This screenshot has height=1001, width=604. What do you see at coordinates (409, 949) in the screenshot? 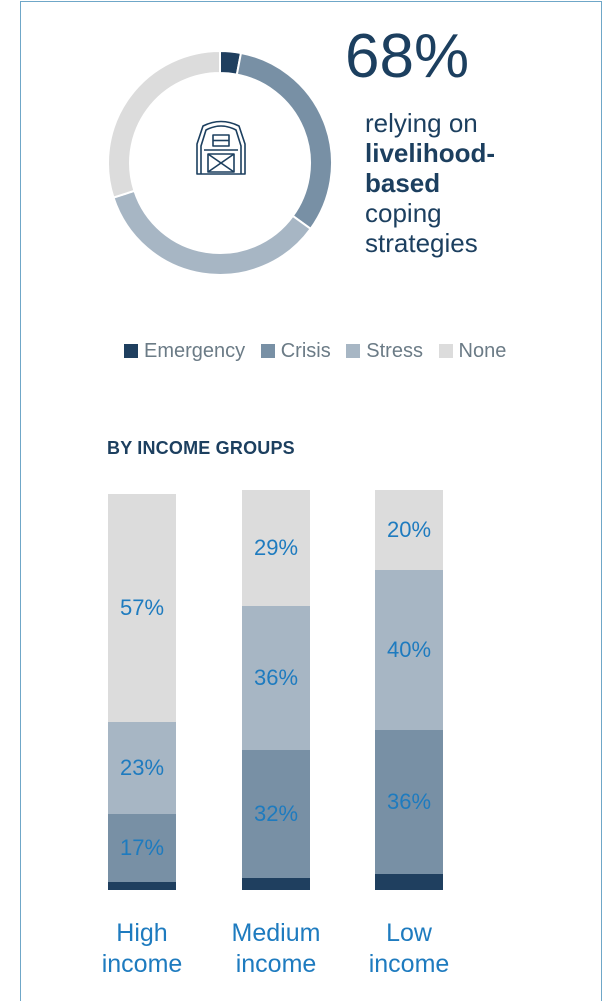
I see `bar-category-label: Low income` at bounding box center [409, 949].